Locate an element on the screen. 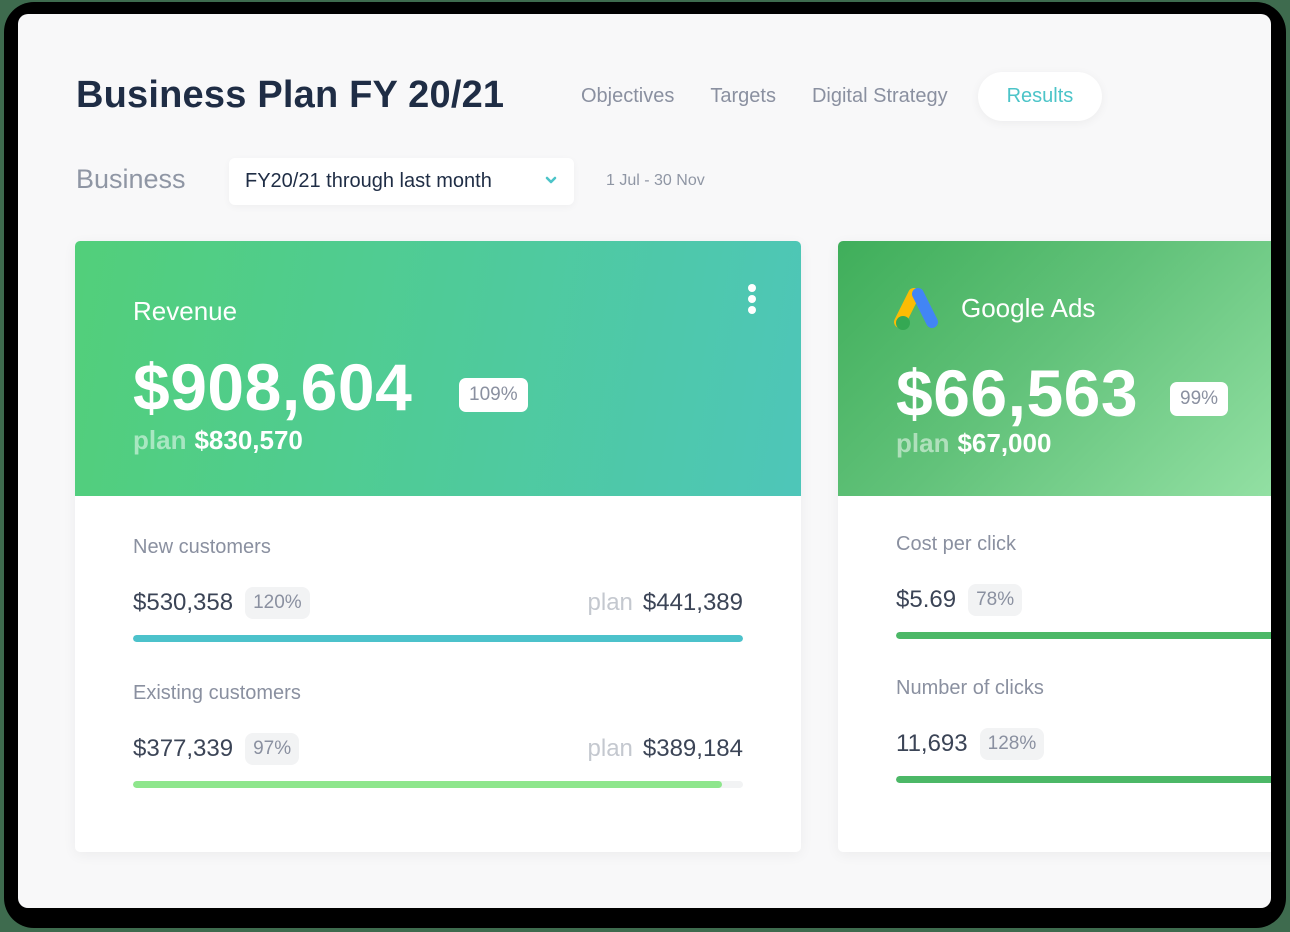  google-ads-pct-badge: 99% is located at coordinates (1199, 399).